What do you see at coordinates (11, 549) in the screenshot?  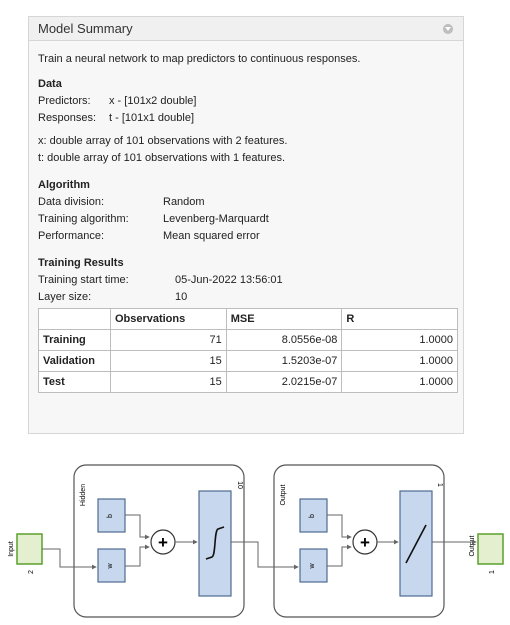 I see `input-label: Input` at bounding box center [11, 549].